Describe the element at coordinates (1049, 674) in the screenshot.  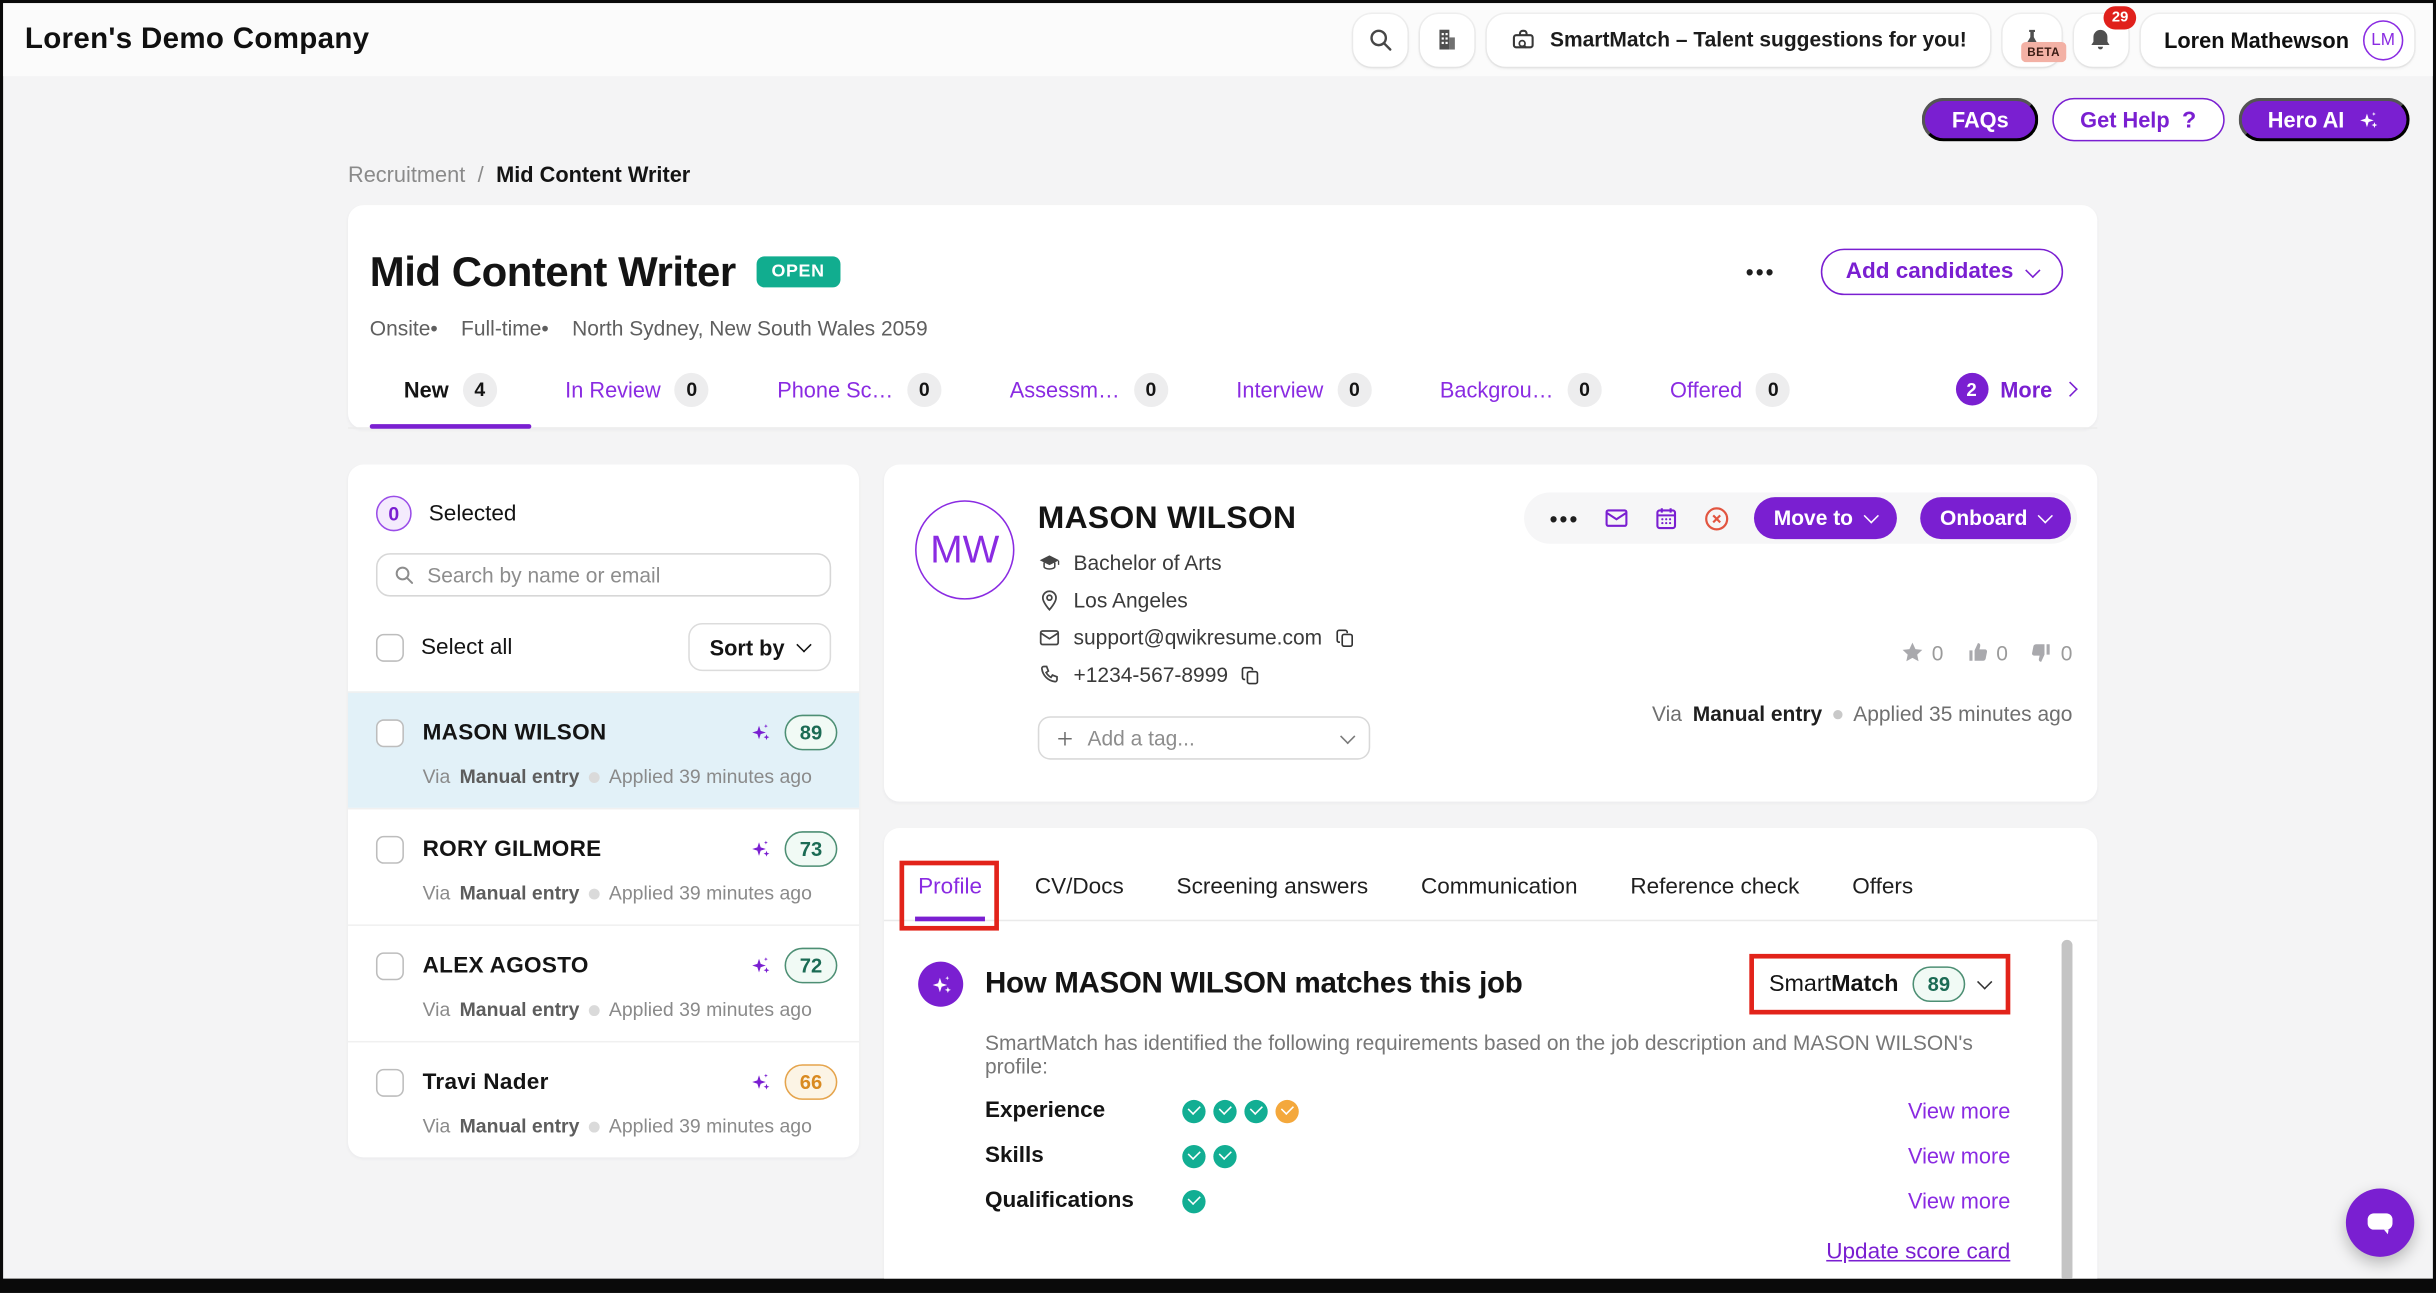
I see `phone-icon` at that location.